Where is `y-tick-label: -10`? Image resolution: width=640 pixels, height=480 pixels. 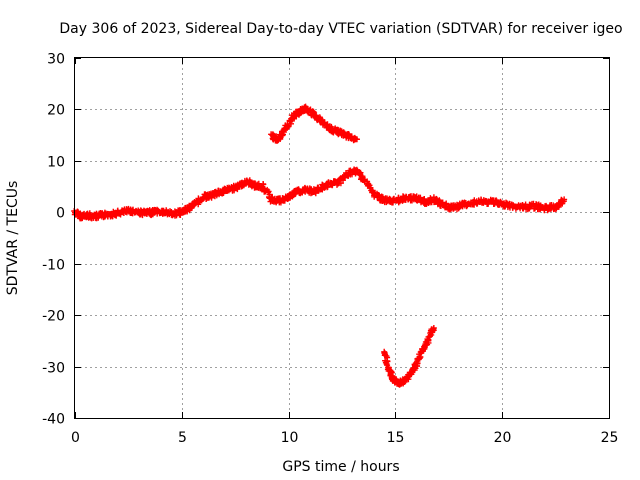
y-tick-label: -10 is located at coordinates (53, 266).